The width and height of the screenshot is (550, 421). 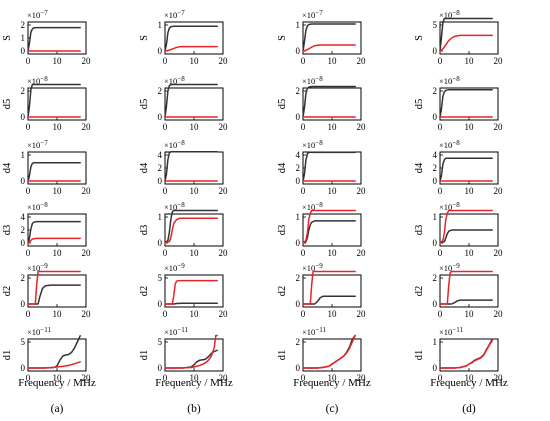 I want to click on subplot-c-d3: 010 10 20×10−8d3, so click(x=321, y=229).